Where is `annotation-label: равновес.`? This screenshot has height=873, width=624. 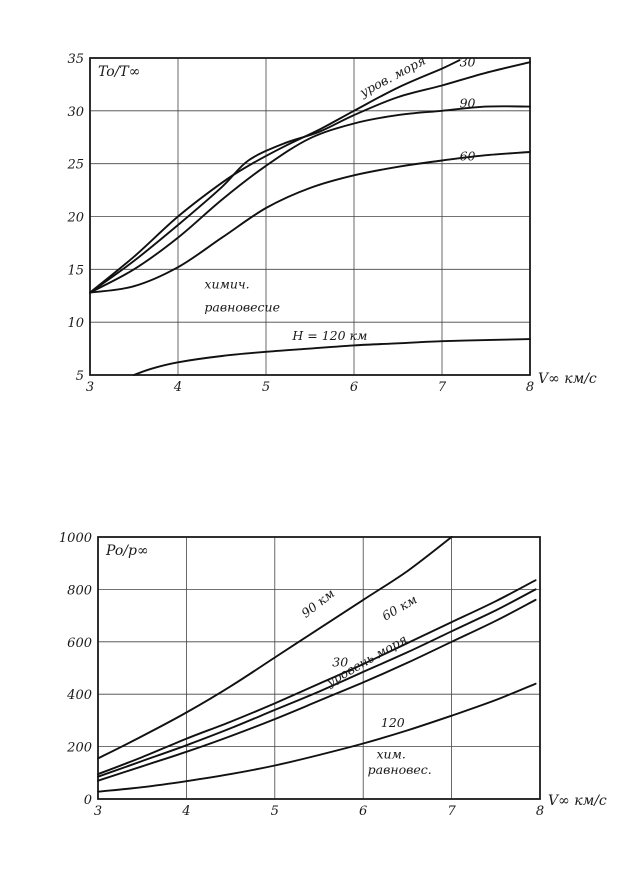
annotation-label: равновес. is located at coordinates (400, 769).